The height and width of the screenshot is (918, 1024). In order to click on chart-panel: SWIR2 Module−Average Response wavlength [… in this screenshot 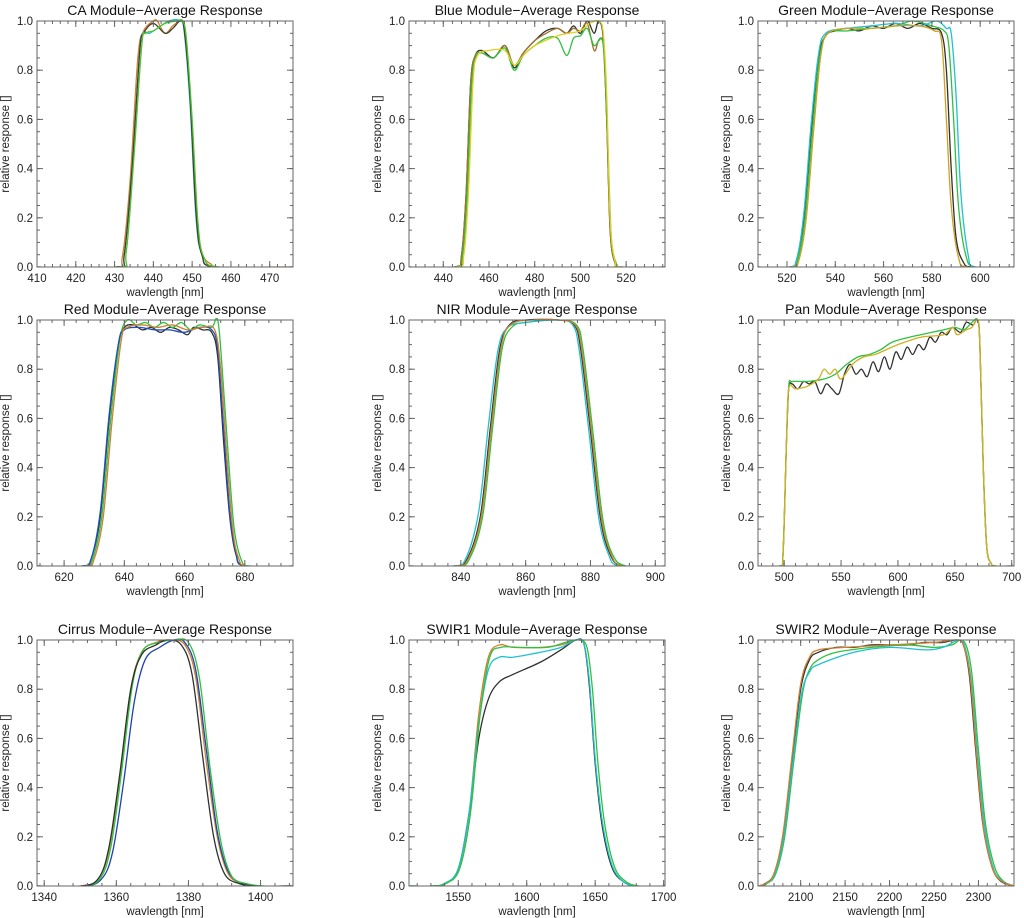, I will do `click(868, 769)`.